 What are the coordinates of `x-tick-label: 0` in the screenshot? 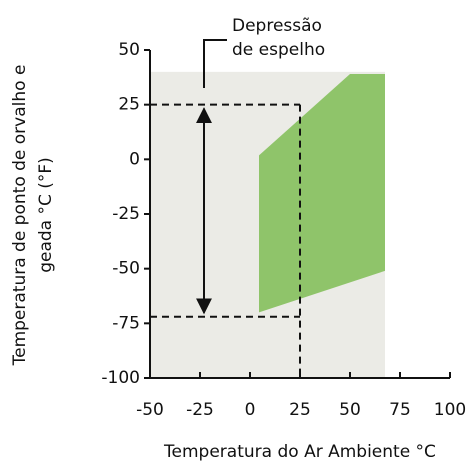 It's located at (250, 410).